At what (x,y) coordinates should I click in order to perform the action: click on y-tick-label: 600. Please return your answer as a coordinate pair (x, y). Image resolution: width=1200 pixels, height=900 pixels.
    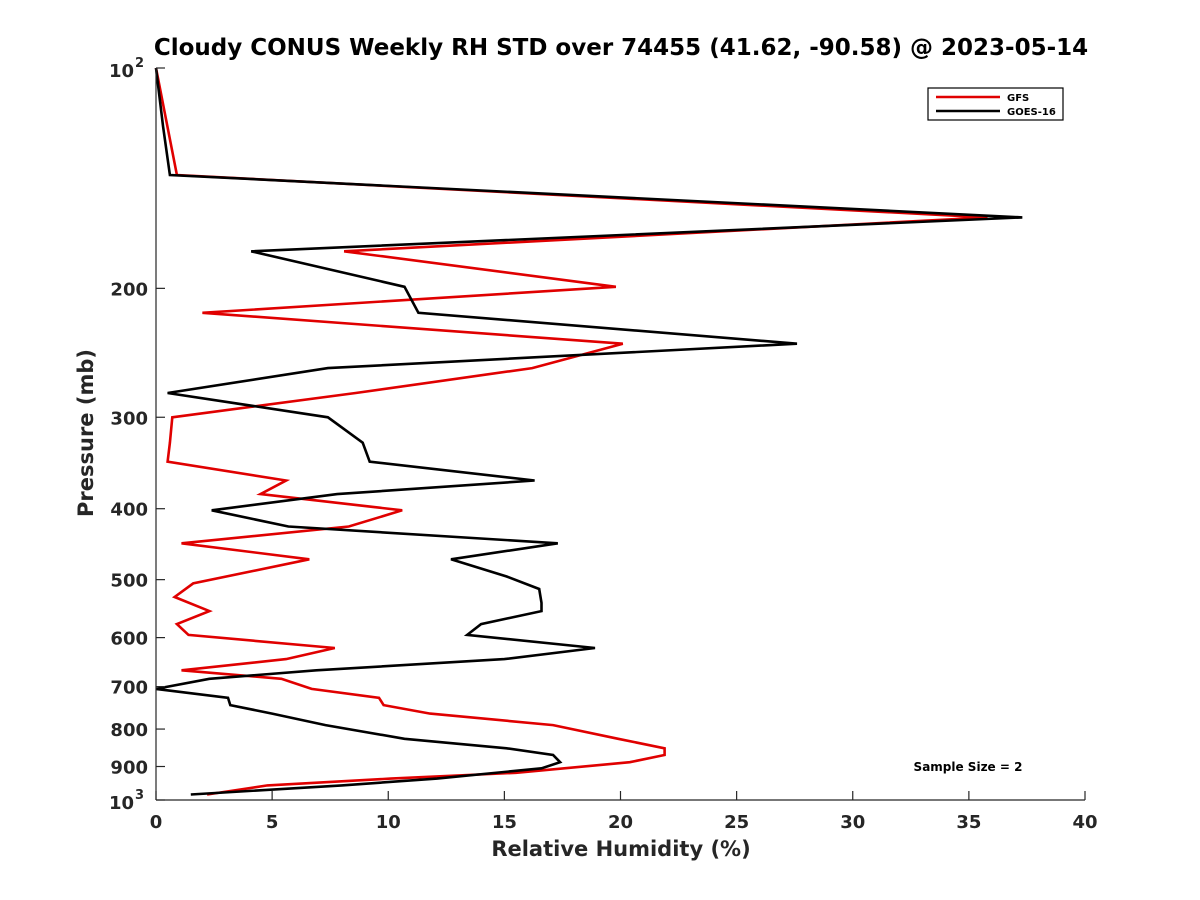
    Looking at the image, I should click on (129, 639).